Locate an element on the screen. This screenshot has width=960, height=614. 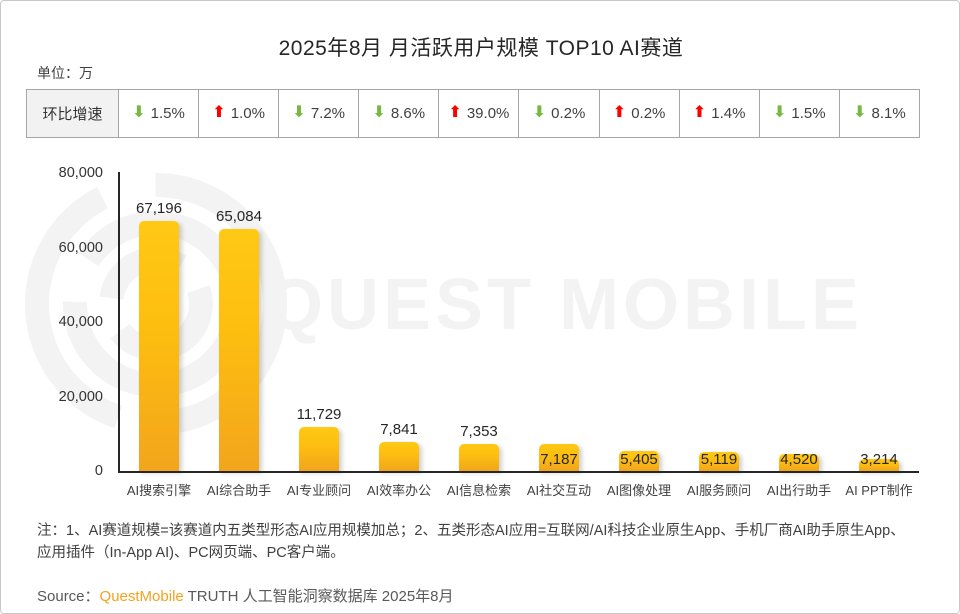
bar-value-label: 3,214 is located at coordinates (879, 459).